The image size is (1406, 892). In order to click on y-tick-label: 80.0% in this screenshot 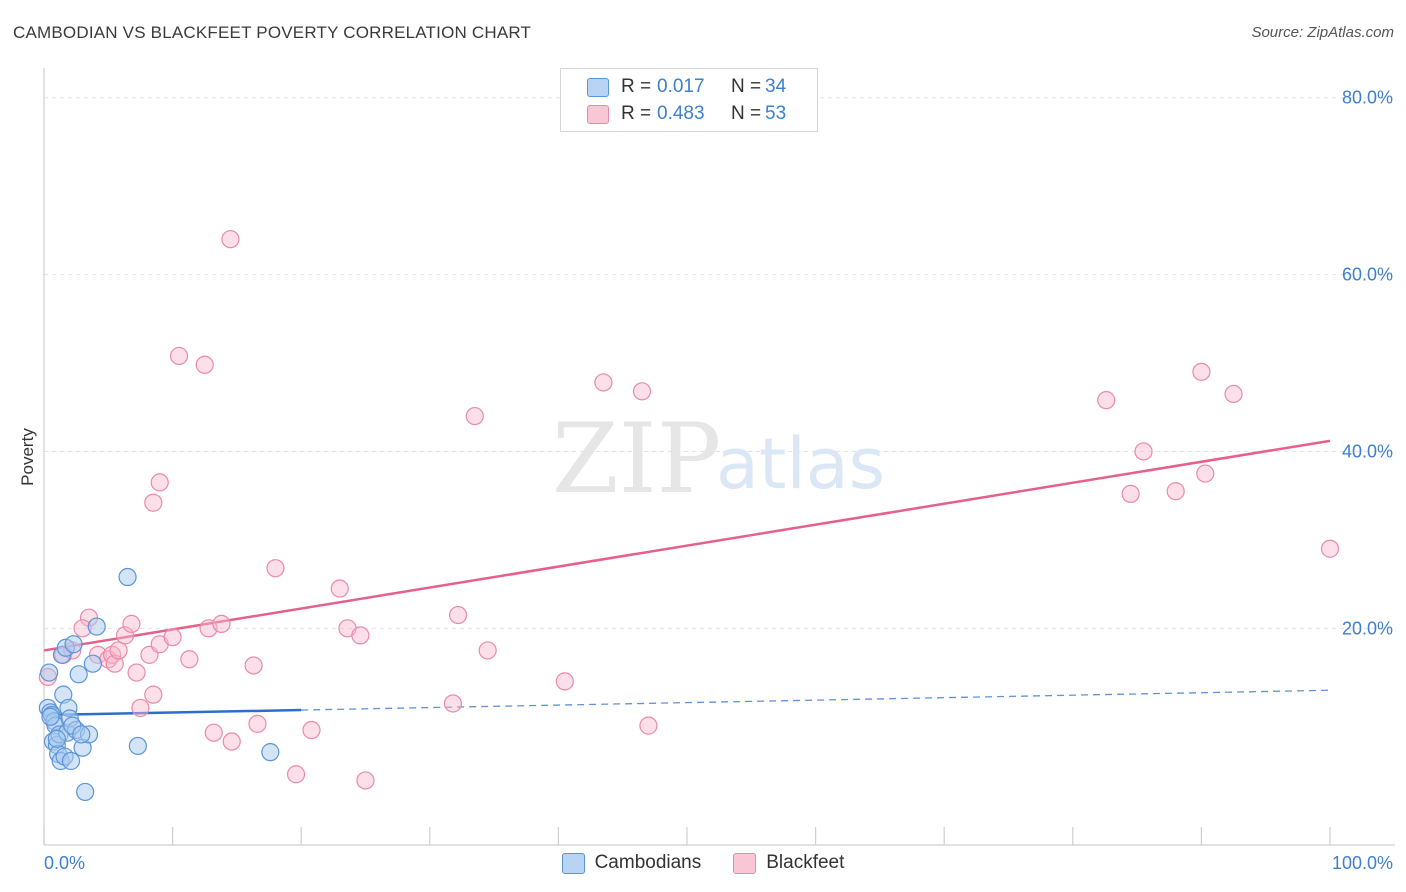, I will do `click(1367, 98)`.